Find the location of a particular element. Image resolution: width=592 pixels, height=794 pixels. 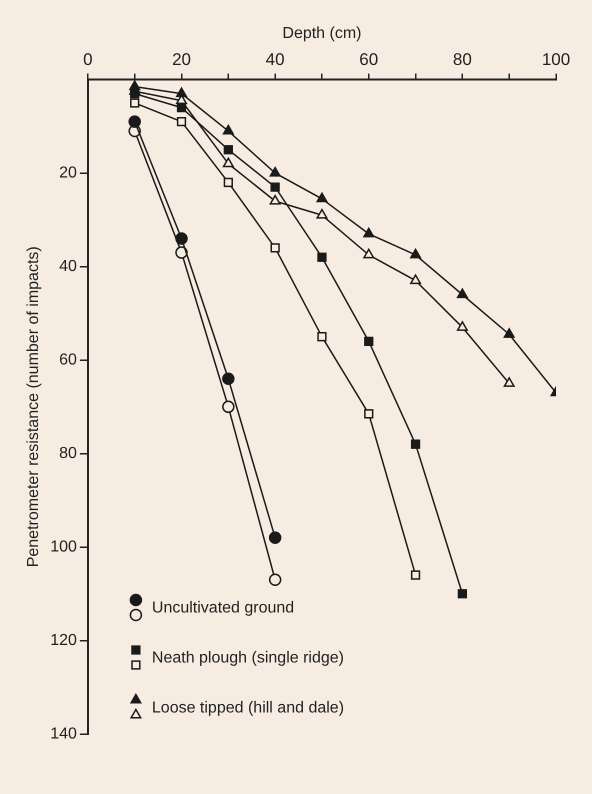

legend-label: Uncultivated ground is located at coordinates (223, 607).